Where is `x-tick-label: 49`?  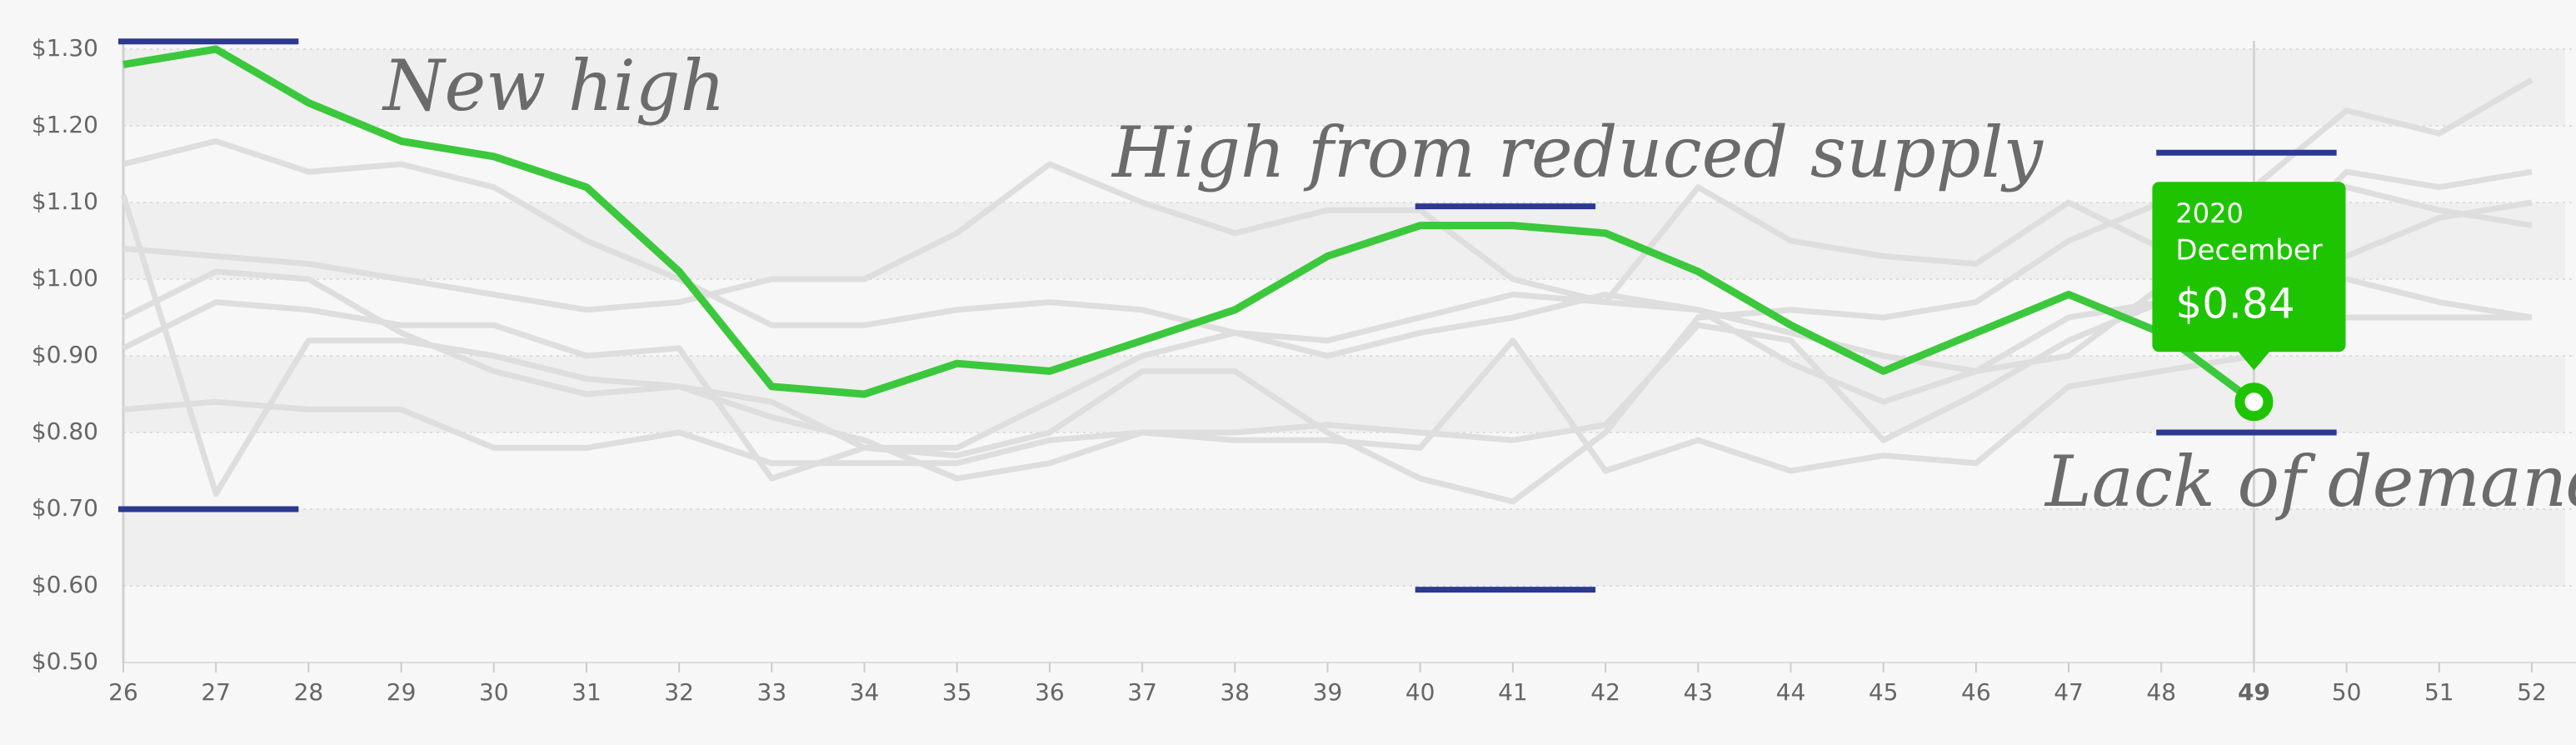 x-tick-label: 49 is located at coordinates (2254, 692).